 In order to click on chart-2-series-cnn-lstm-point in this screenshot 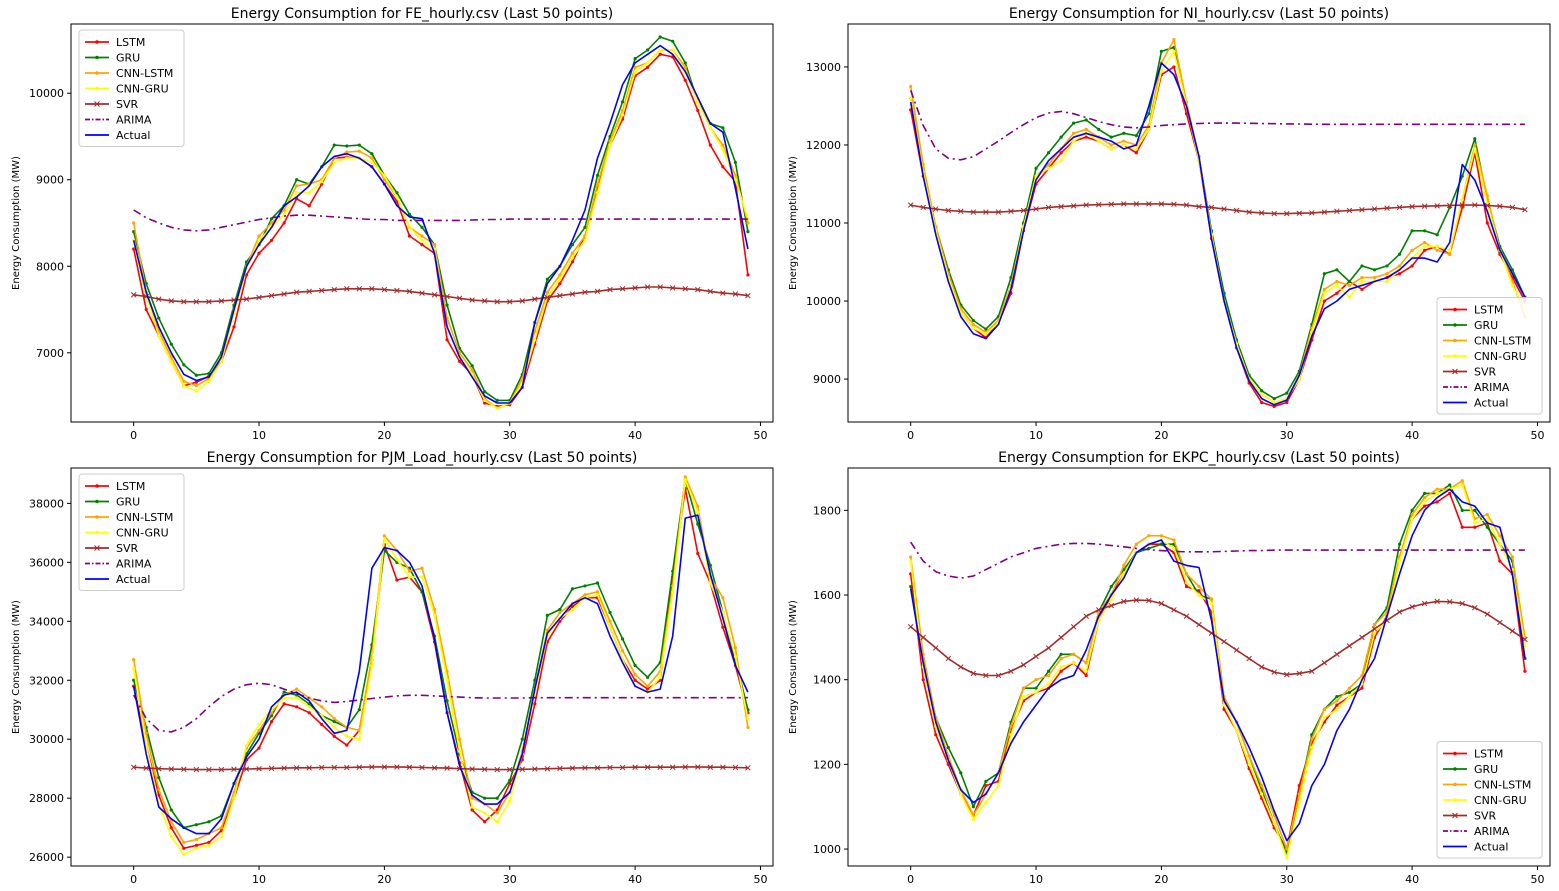, I will do `click(1048, 164)`.